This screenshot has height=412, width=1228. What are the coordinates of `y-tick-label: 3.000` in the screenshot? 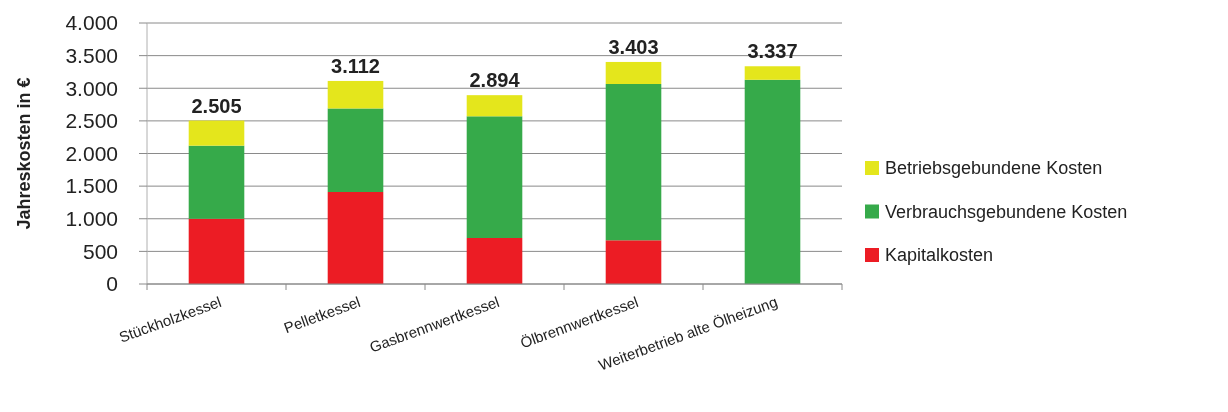 It's located at (91, 88).